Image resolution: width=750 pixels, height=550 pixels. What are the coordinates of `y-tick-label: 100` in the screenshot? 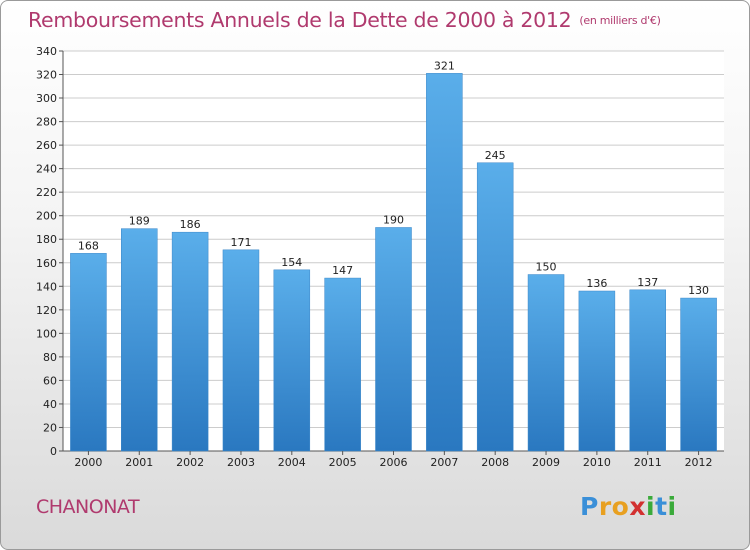 It's located at (46, 333).